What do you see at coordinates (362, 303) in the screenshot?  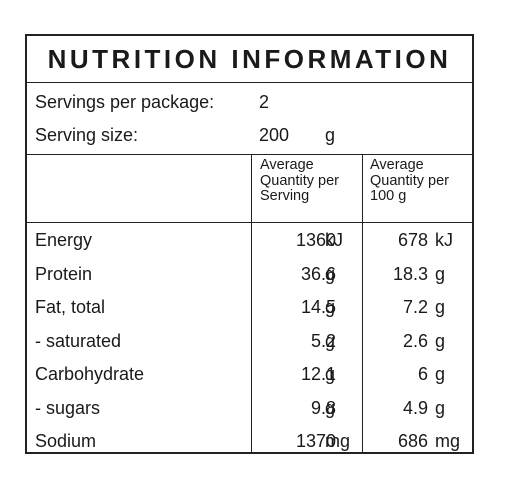 I see `column-divider-100g` at bounding box center [362, 303].